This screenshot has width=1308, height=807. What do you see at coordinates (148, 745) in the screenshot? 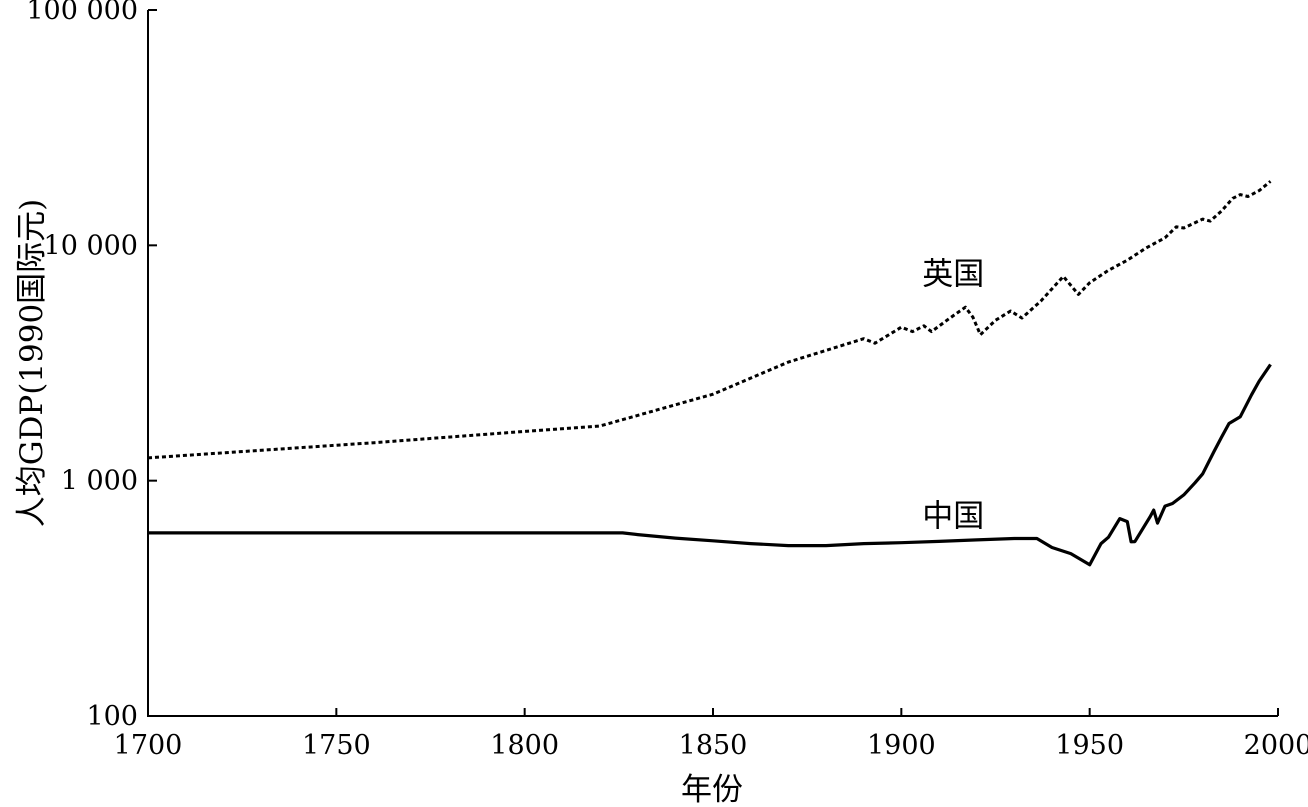
I see `x-tick-label: 1700` at bounding box center [148, 745].